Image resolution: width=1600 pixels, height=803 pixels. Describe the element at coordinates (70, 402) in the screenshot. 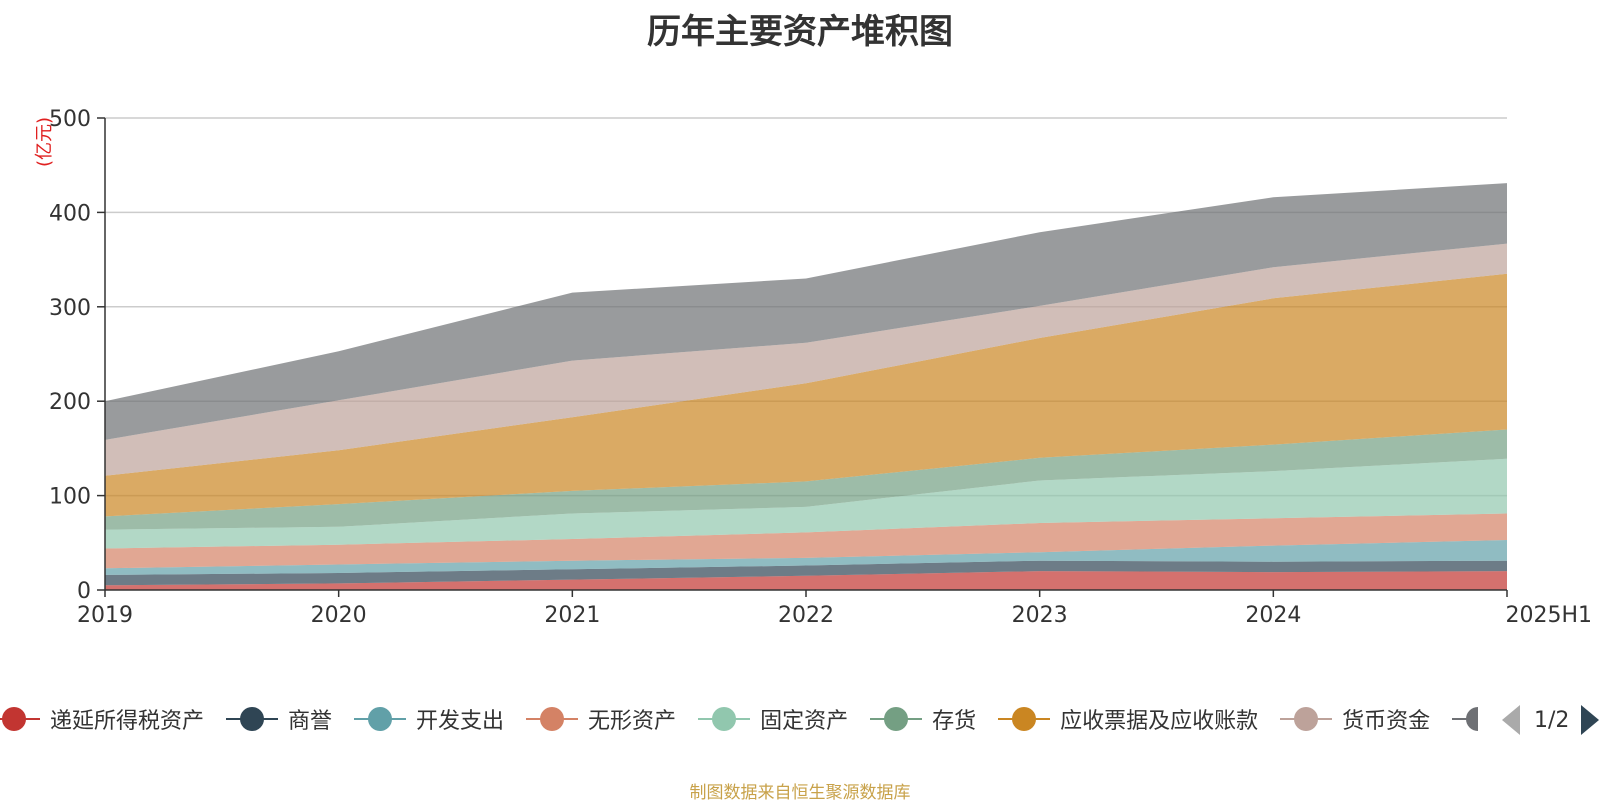

I see `y-tick-label: 200` at that location.